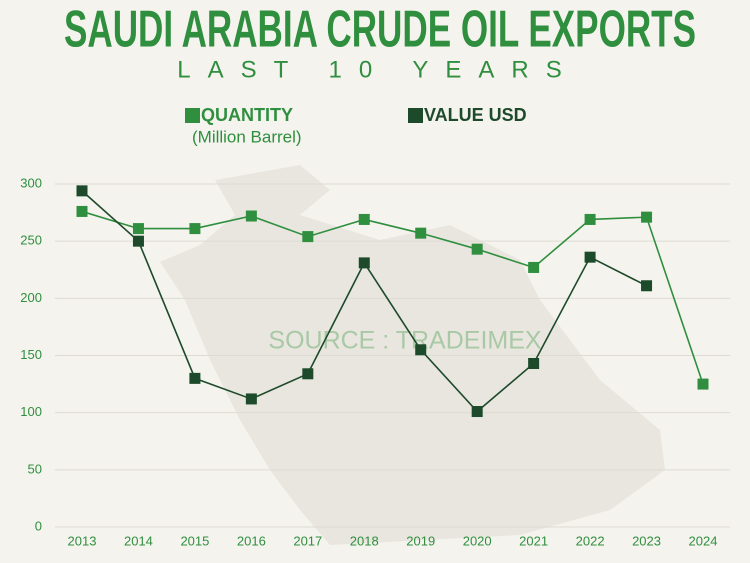  Describe the element at coordinates (38, 525) in the screenshot. I see `y-tick-label: 0` at that location.